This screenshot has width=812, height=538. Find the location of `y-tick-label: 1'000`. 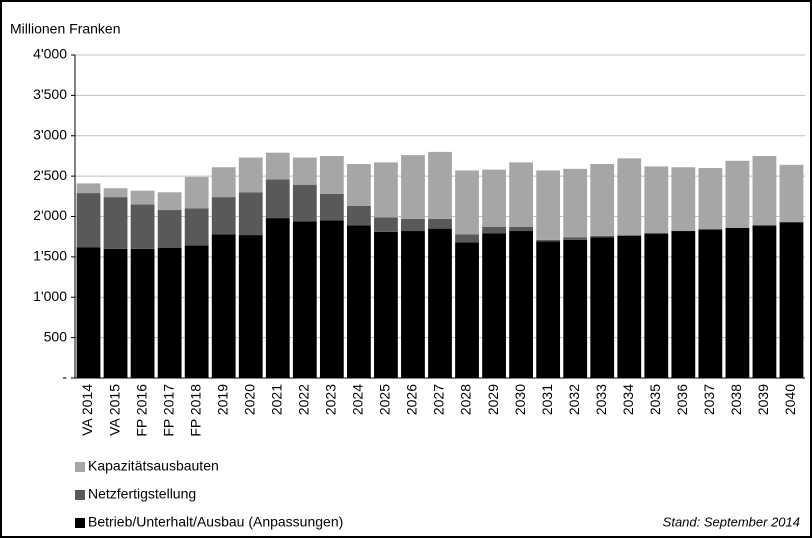

y-tick-label: 1'000 is located at coordinates (50, 296).